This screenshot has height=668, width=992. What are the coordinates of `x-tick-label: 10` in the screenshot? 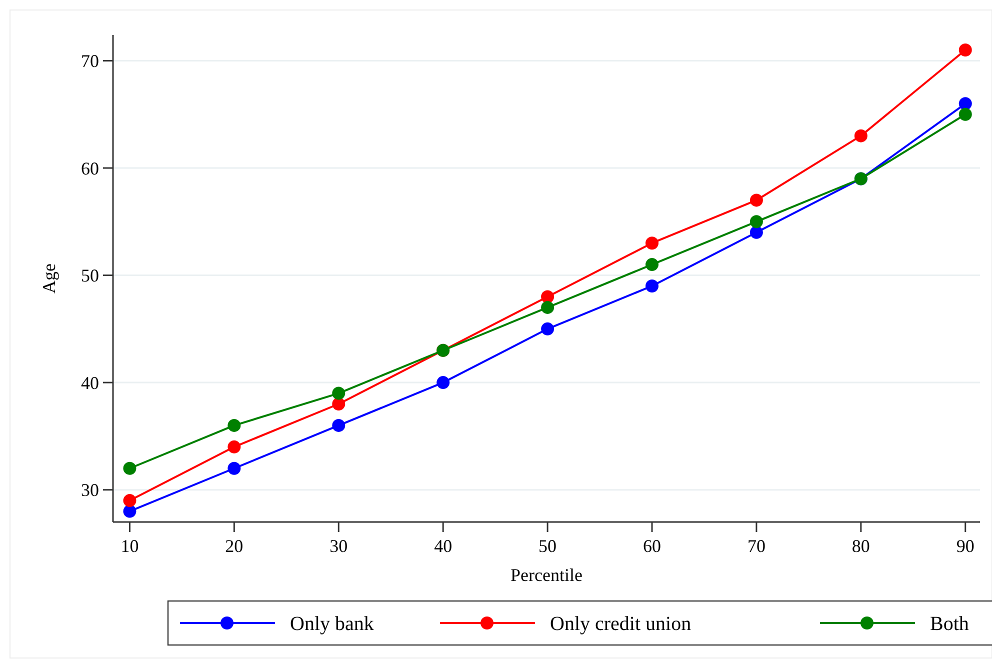 It's located at (129, 546).